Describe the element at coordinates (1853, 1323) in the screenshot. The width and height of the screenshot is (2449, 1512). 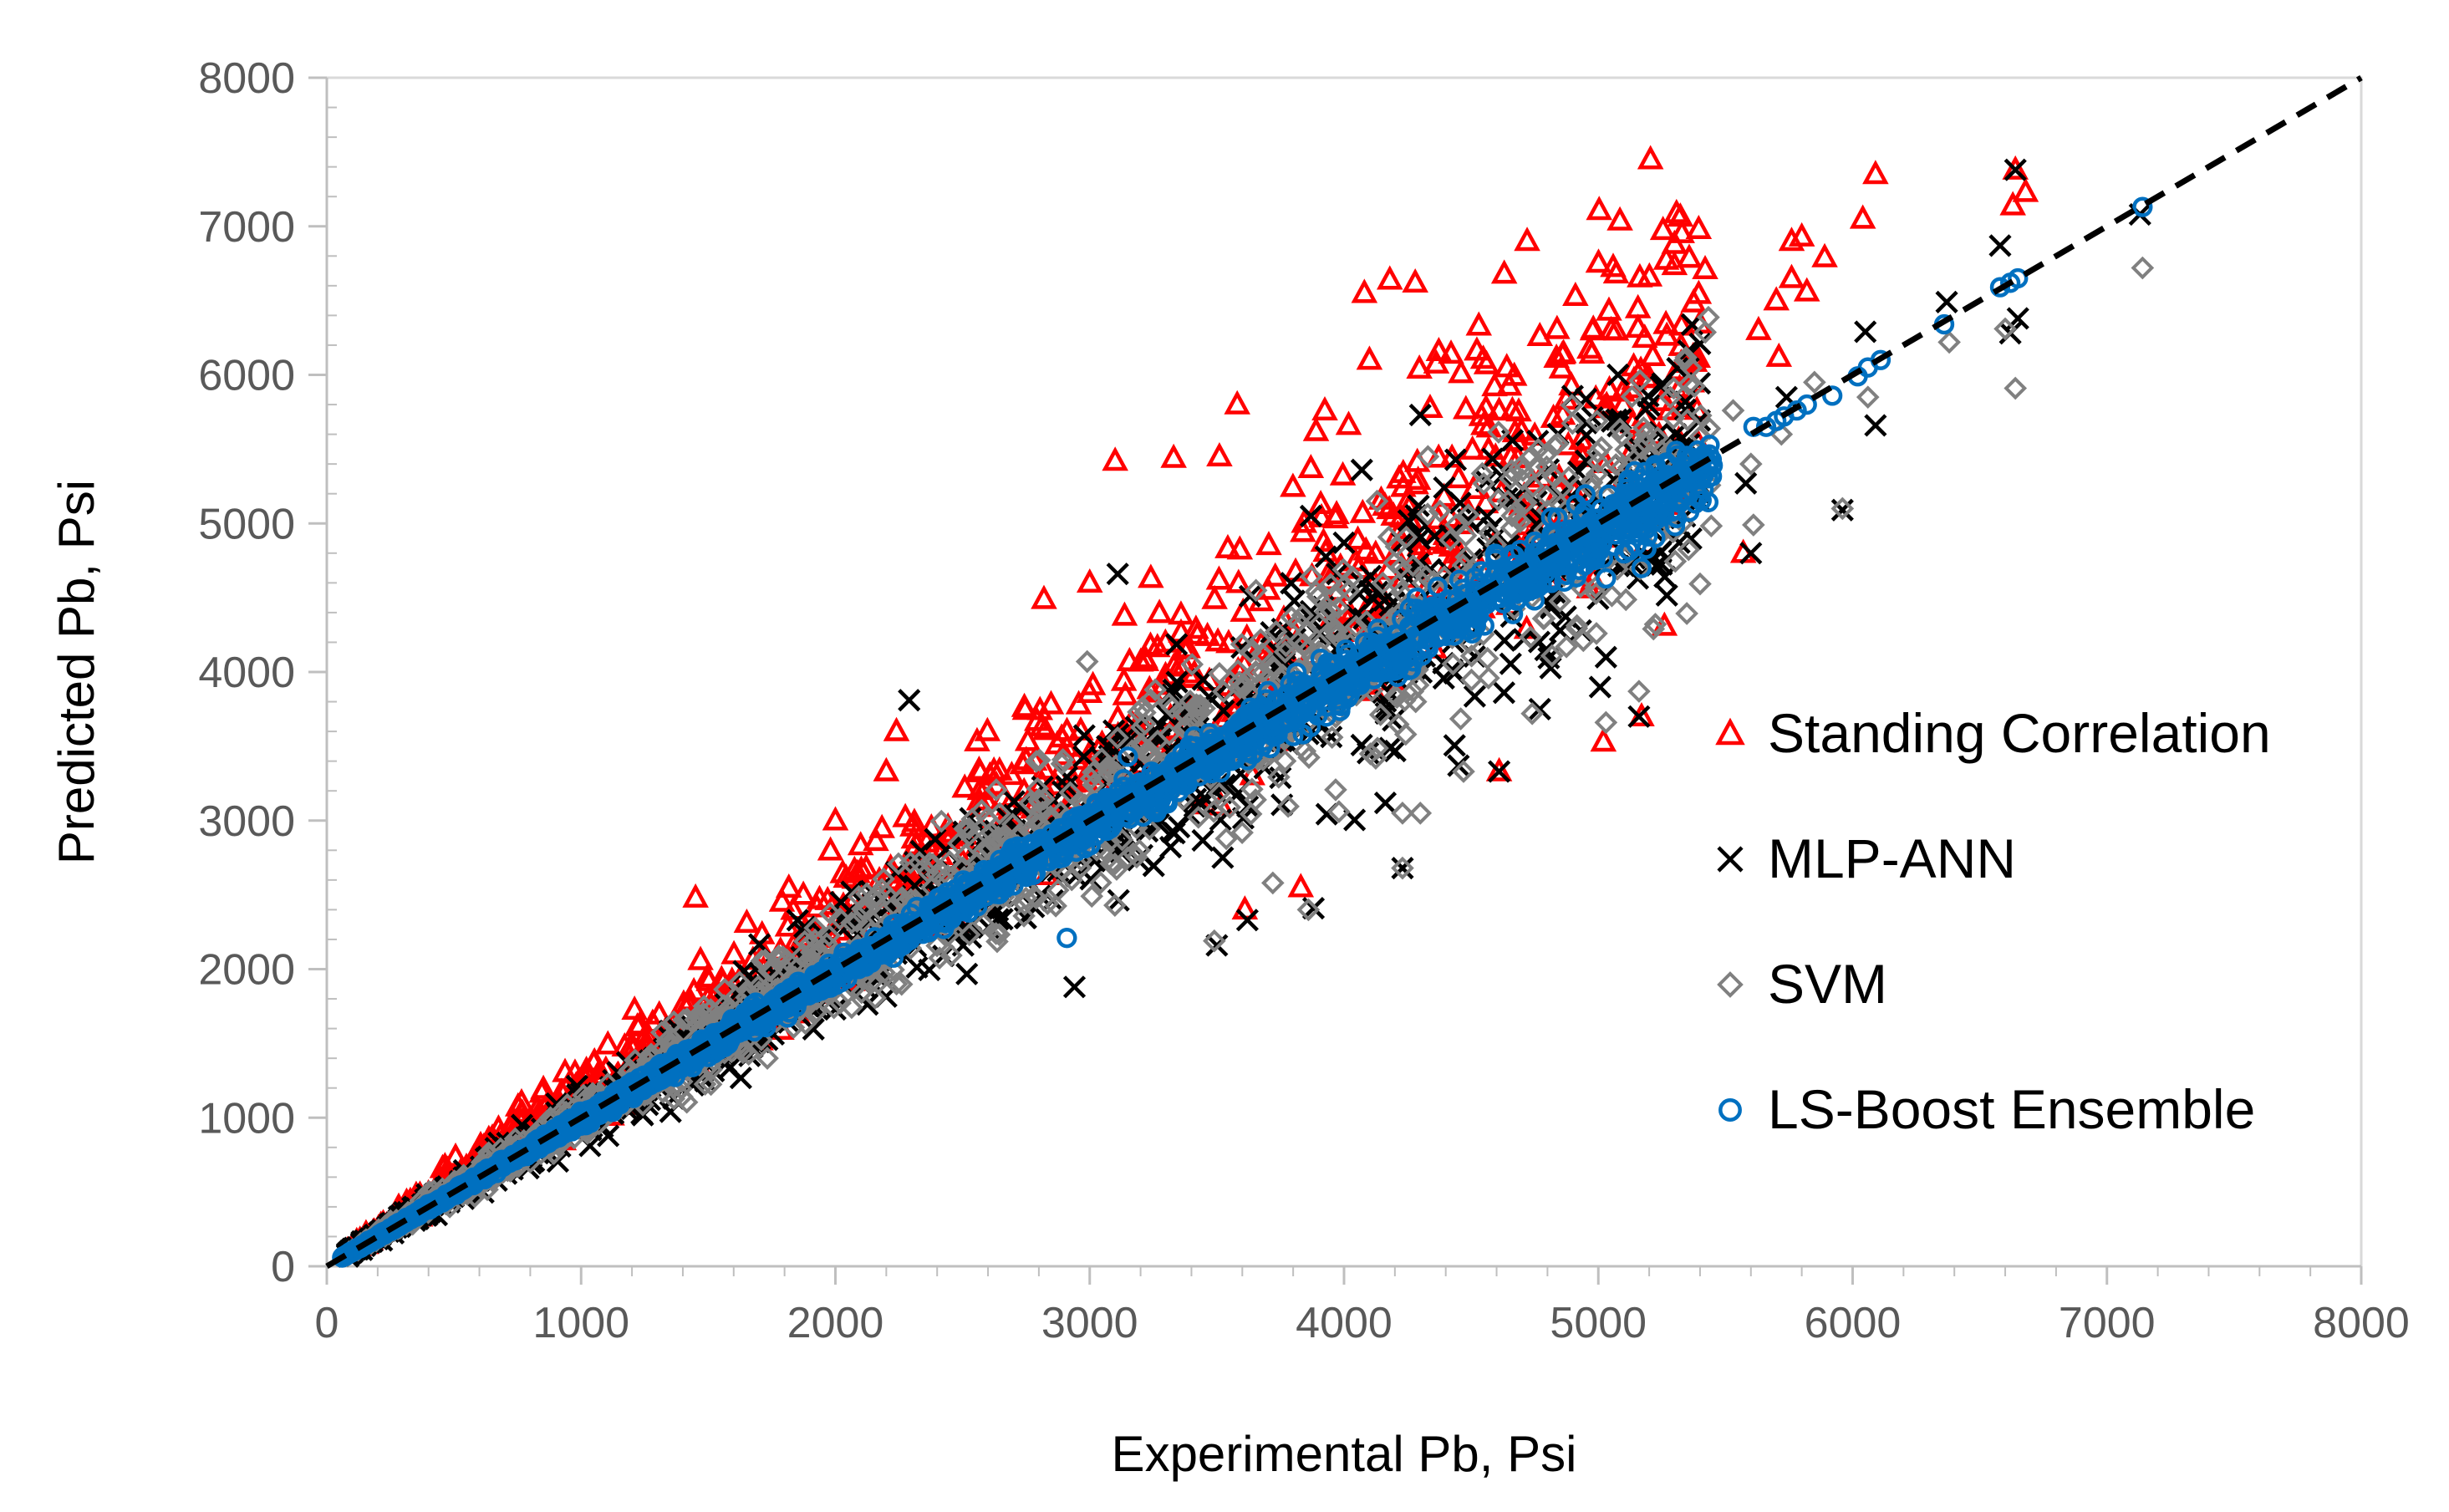
I see `x-tick-label: 6000` at that location.